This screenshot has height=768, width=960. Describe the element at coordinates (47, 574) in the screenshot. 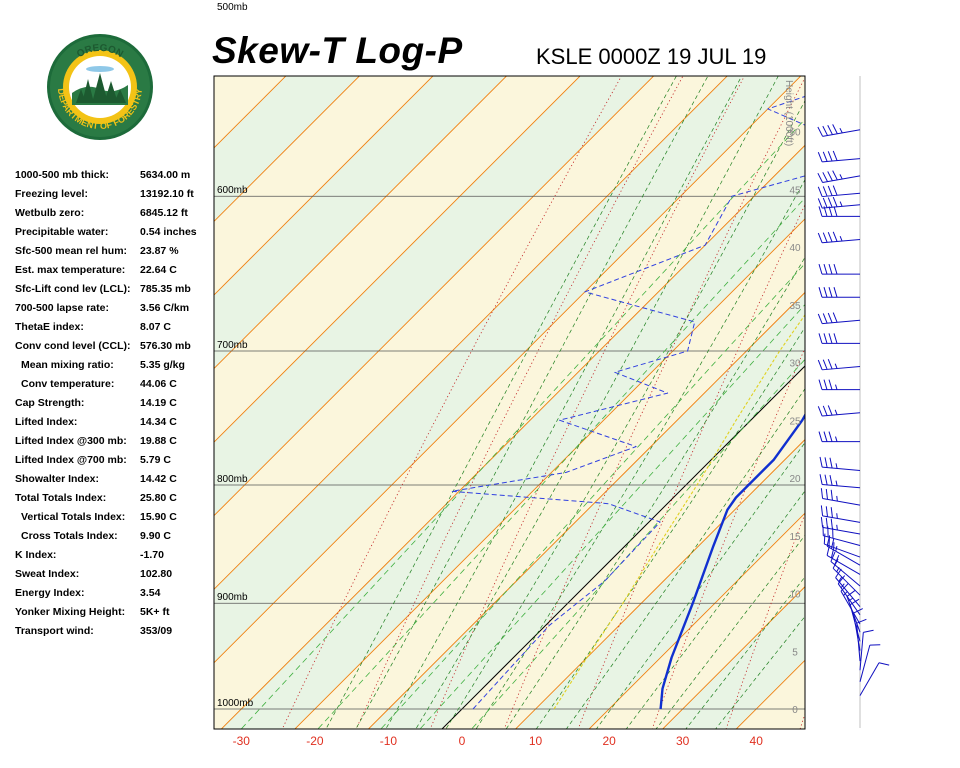

I see `index-label: Sweat Index:` at that location.